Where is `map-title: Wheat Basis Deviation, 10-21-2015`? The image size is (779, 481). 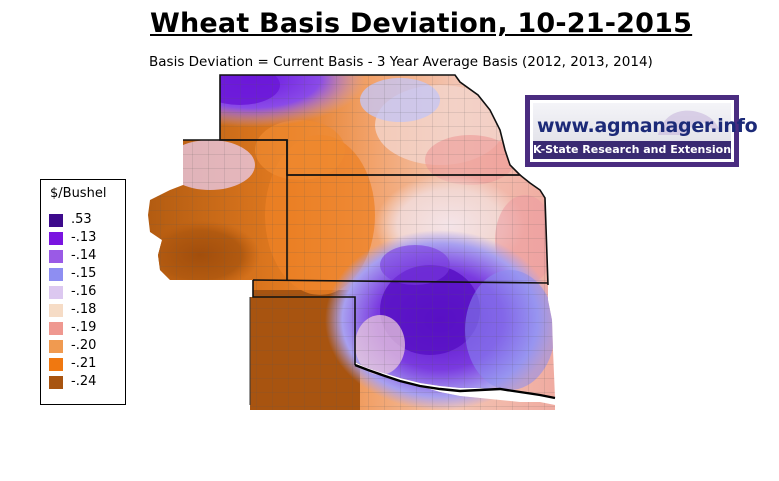
map-title: Wheat Basis Deviation, 10-21-2015 is located at coordinates (421, 23).